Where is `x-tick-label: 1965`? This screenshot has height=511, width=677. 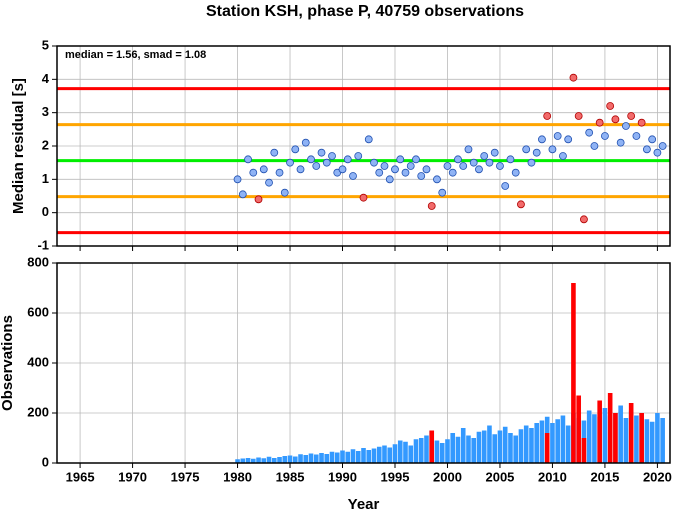 x-tick-label: 1965 is located at coordinates (80, 476).